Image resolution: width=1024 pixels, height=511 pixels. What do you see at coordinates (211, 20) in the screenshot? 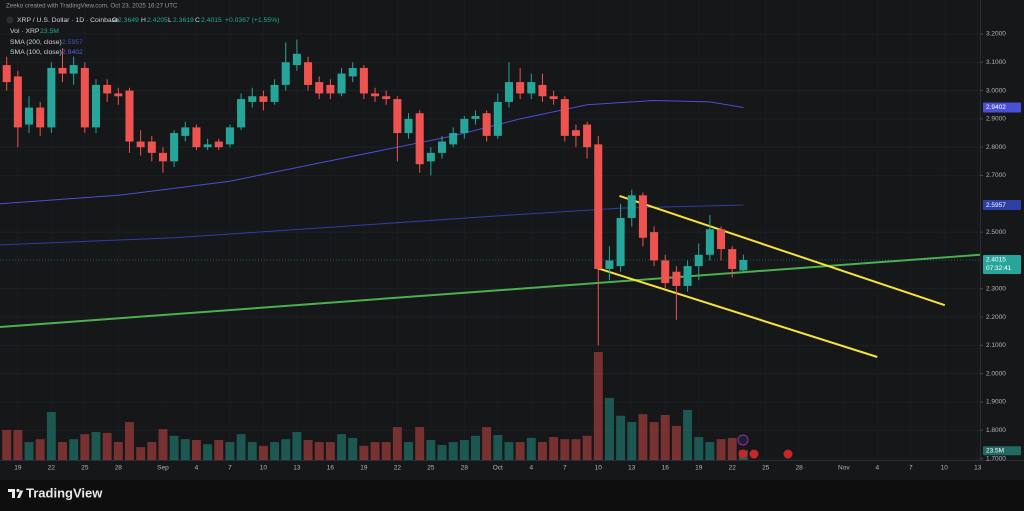
I see `ohlc-value: 2.4015` at bounding box center [211, 20].